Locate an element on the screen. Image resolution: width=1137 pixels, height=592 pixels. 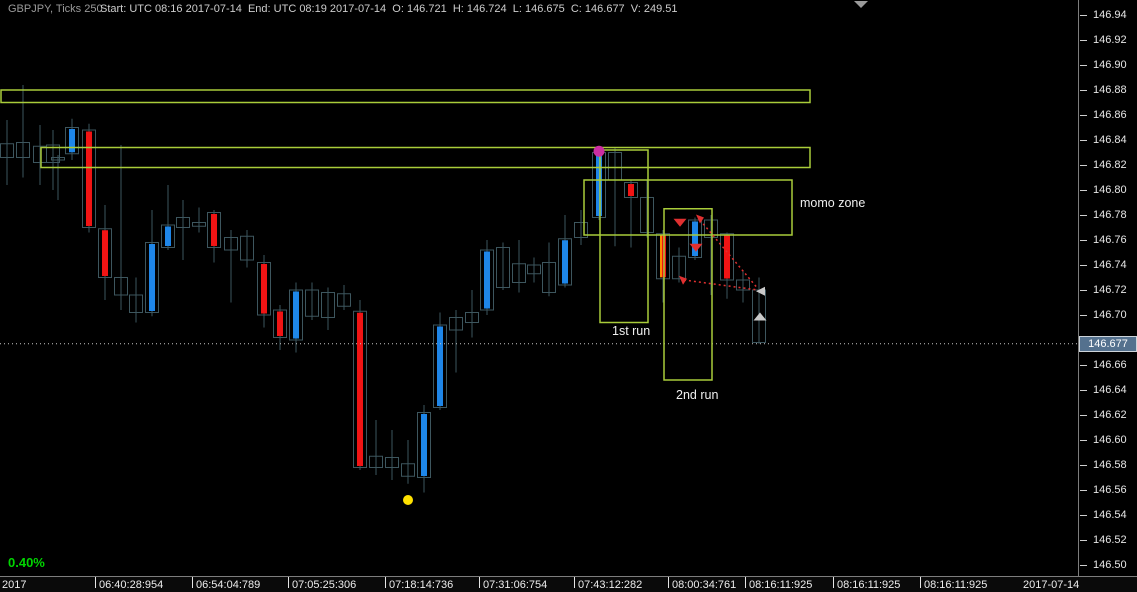
price-axis-label: 146.52 is located at coordinates (1110, 540).